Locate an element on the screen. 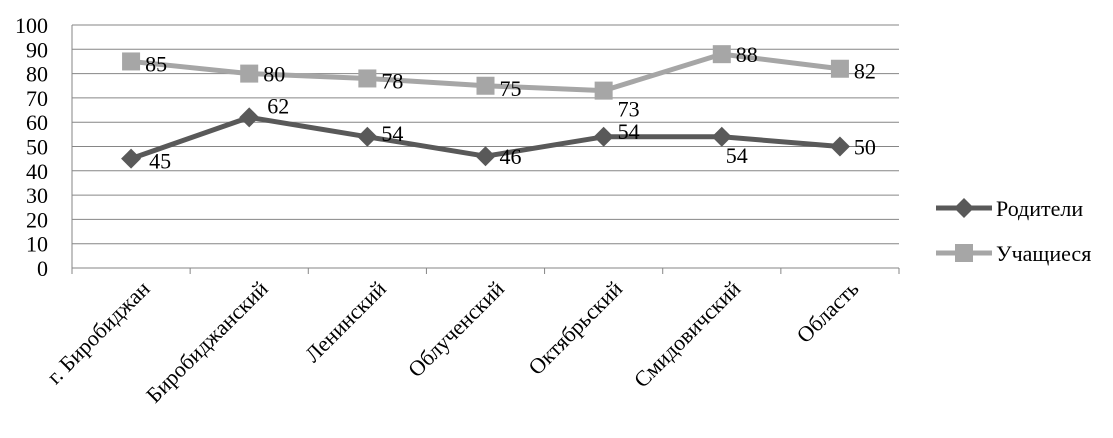 The width and height of the screenshot is (1113, 438). y-tick-label: 50 is located at coordinates (37, 147).